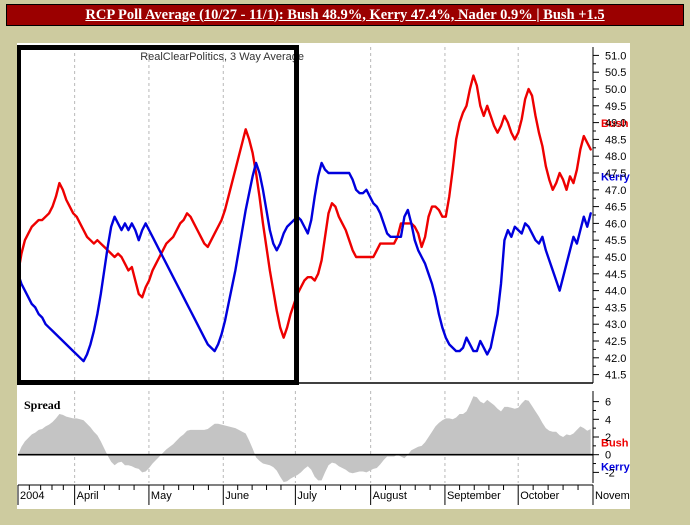 The width and height of the screenshot is (690, 525). I want to click on x-tick-label: October, so click(539, 496).